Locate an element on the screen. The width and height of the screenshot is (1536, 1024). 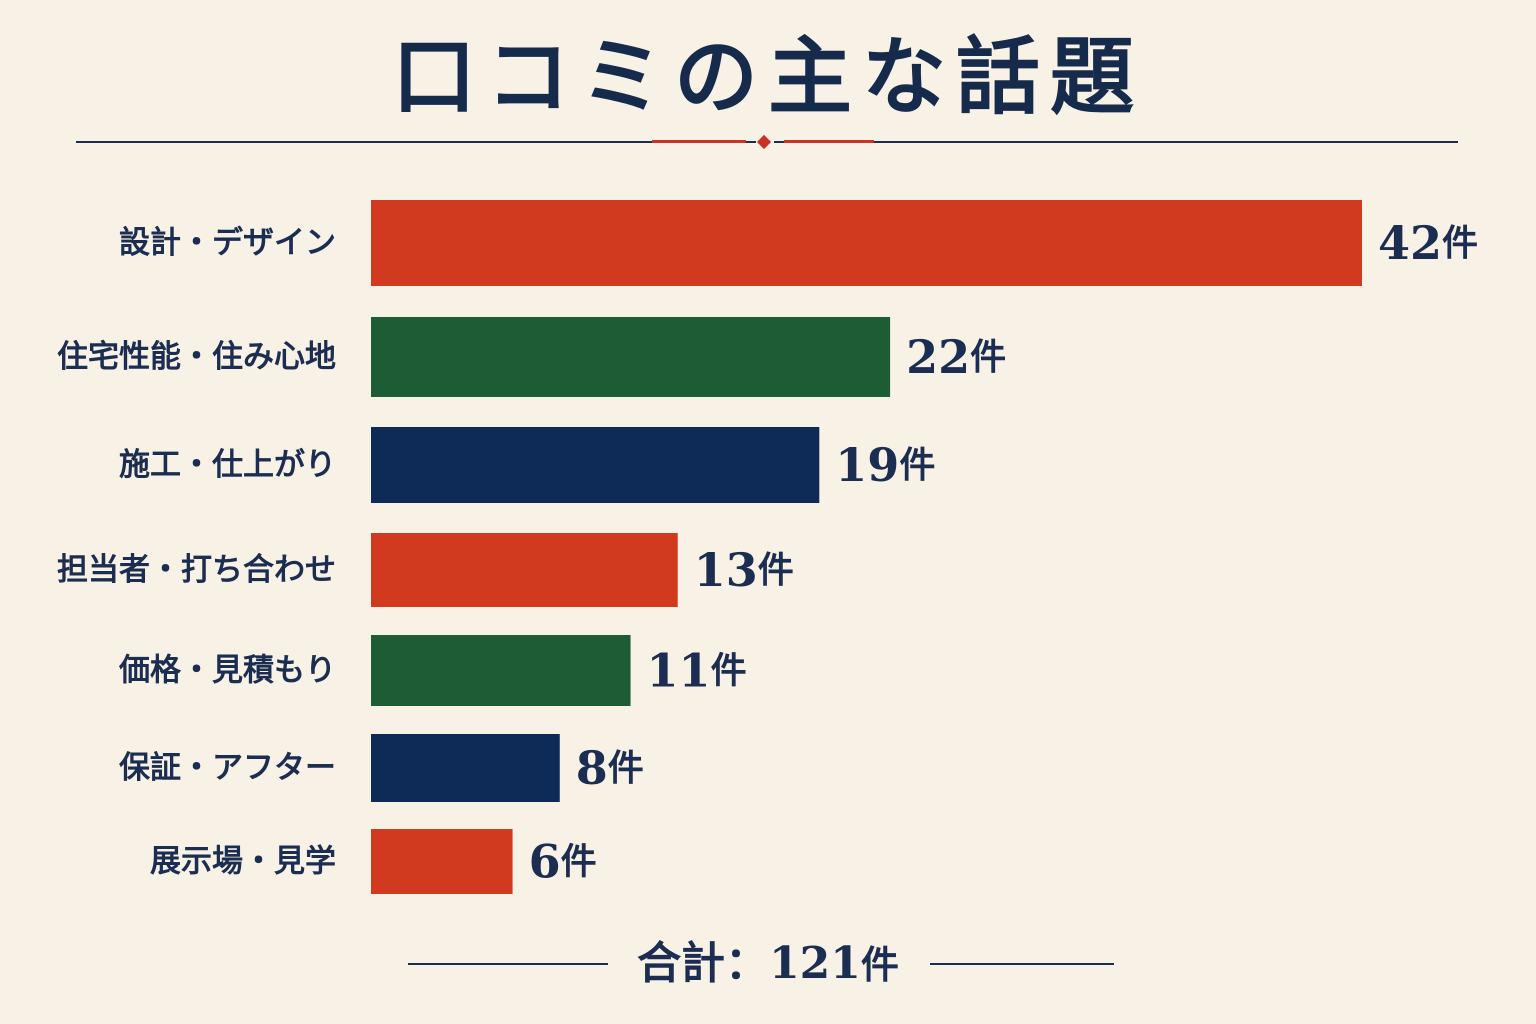
data-label: 22件 is located at coordinates (956, 357).